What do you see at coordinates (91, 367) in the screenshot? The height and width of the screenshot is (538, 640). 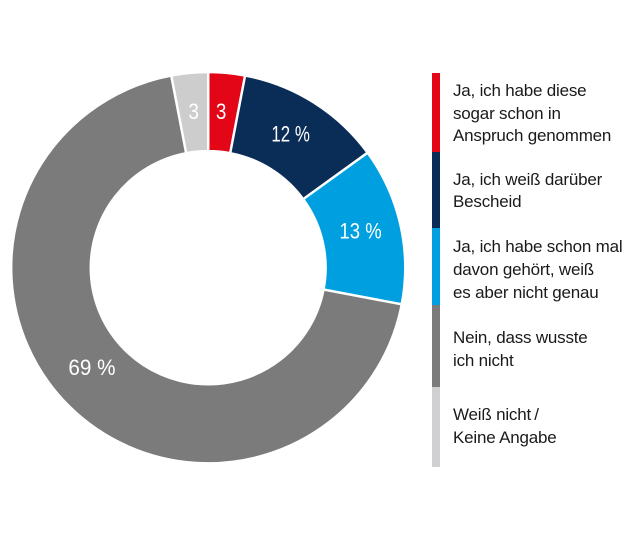 I see `svg-text: 69 %` at bounding box center [91, 367].